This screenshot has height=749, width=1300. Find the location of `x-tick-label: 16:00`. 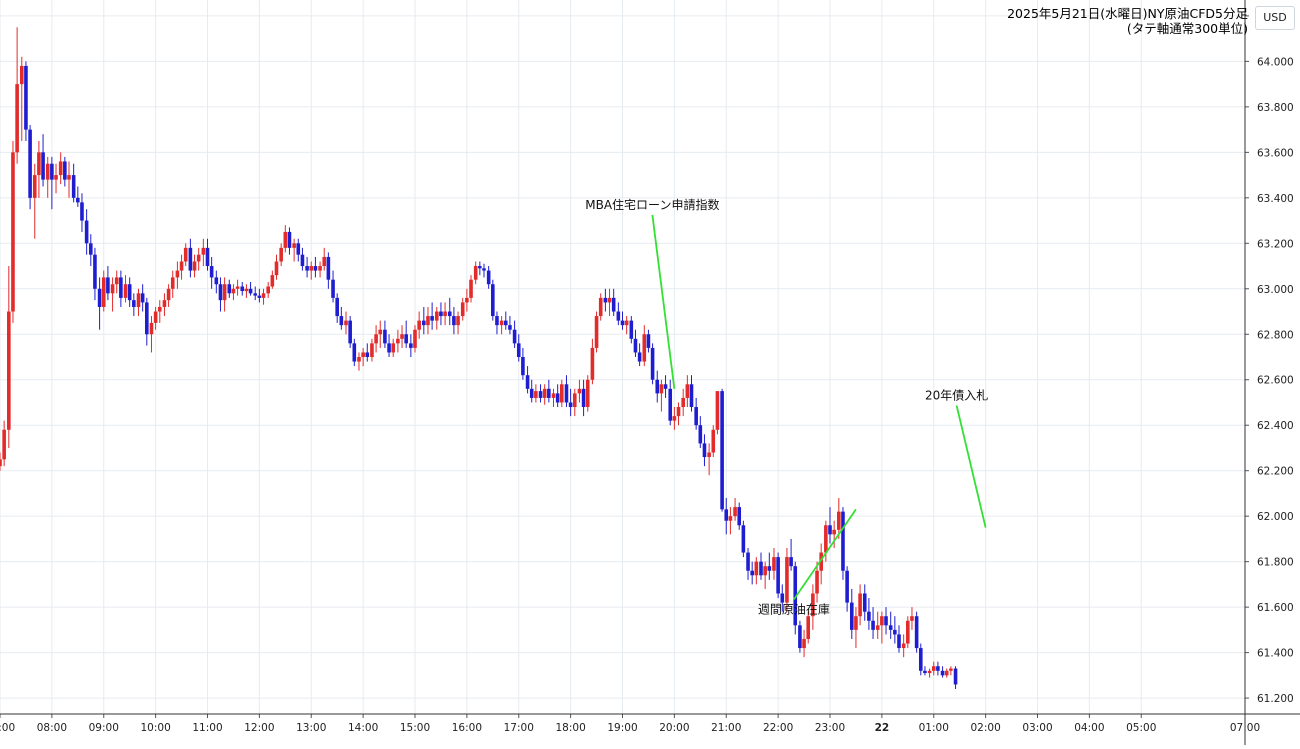

x-tick-label: 16:00 is located at coordinates (467, 728).